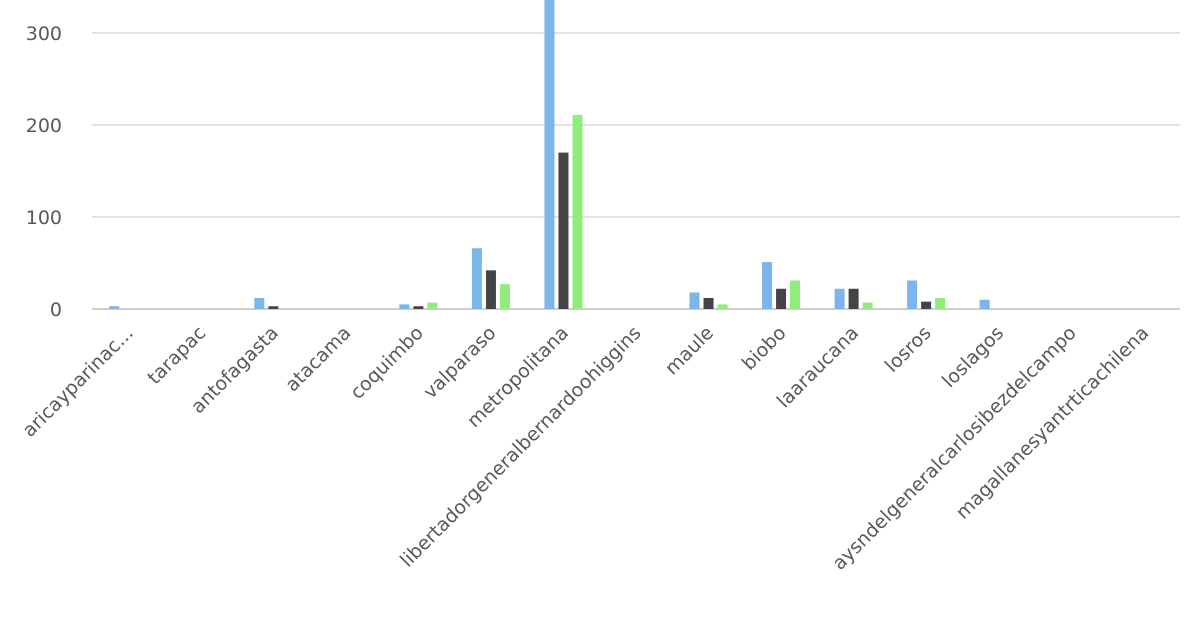 This screenshot has height=640, width=1200. I want to click on x-tick-label: atacama, so click(318, 359).